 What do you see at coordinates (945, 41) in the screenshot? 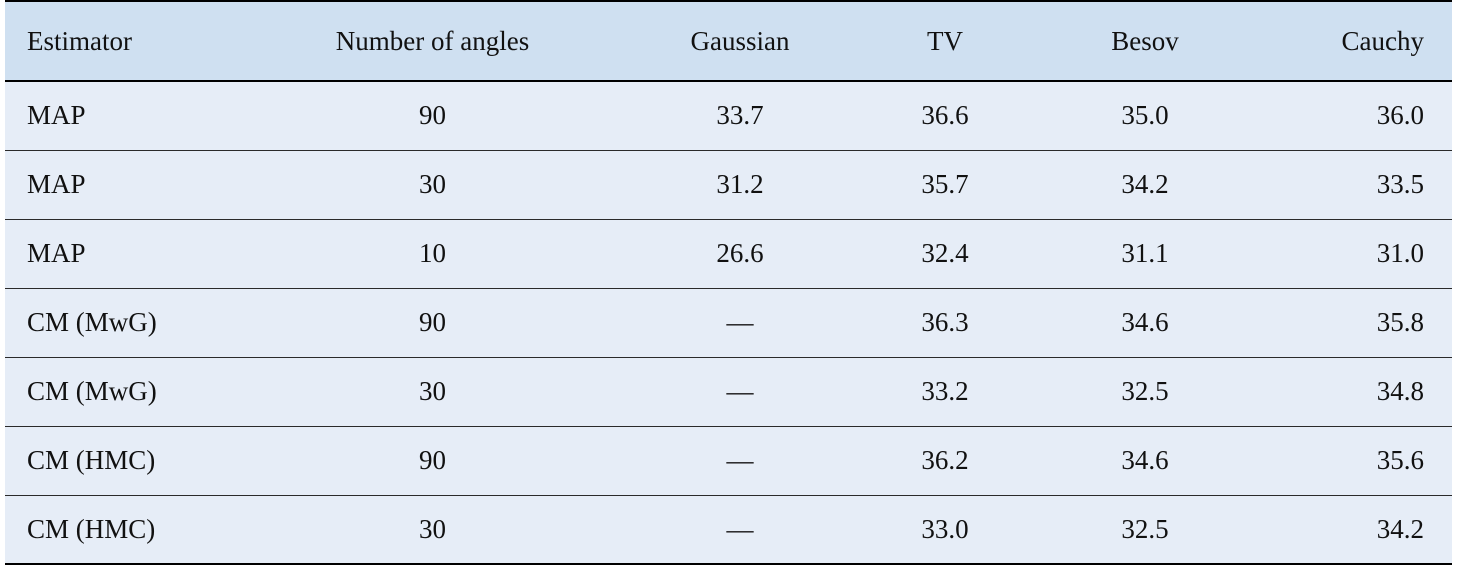
I see `header-tv: TV` at bounding box center [945, 41].